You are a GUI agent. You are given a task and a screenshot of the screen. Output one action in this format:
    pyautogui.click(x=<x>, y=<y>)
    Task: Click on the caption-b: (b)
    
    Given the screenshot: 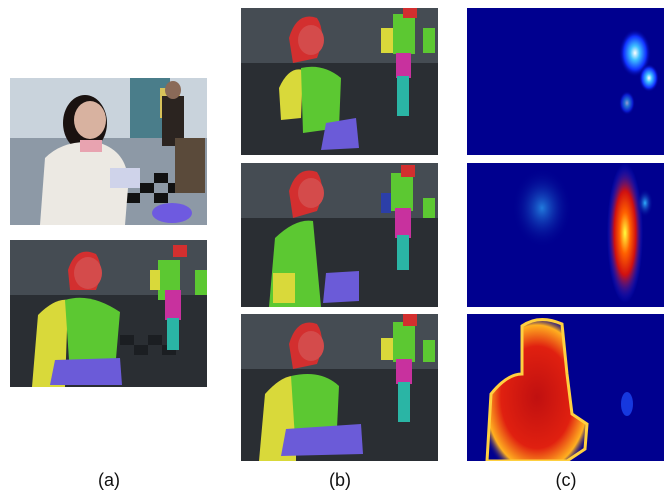 What is the action you would take?
    pyautogui.click(x=340, y=480)
    